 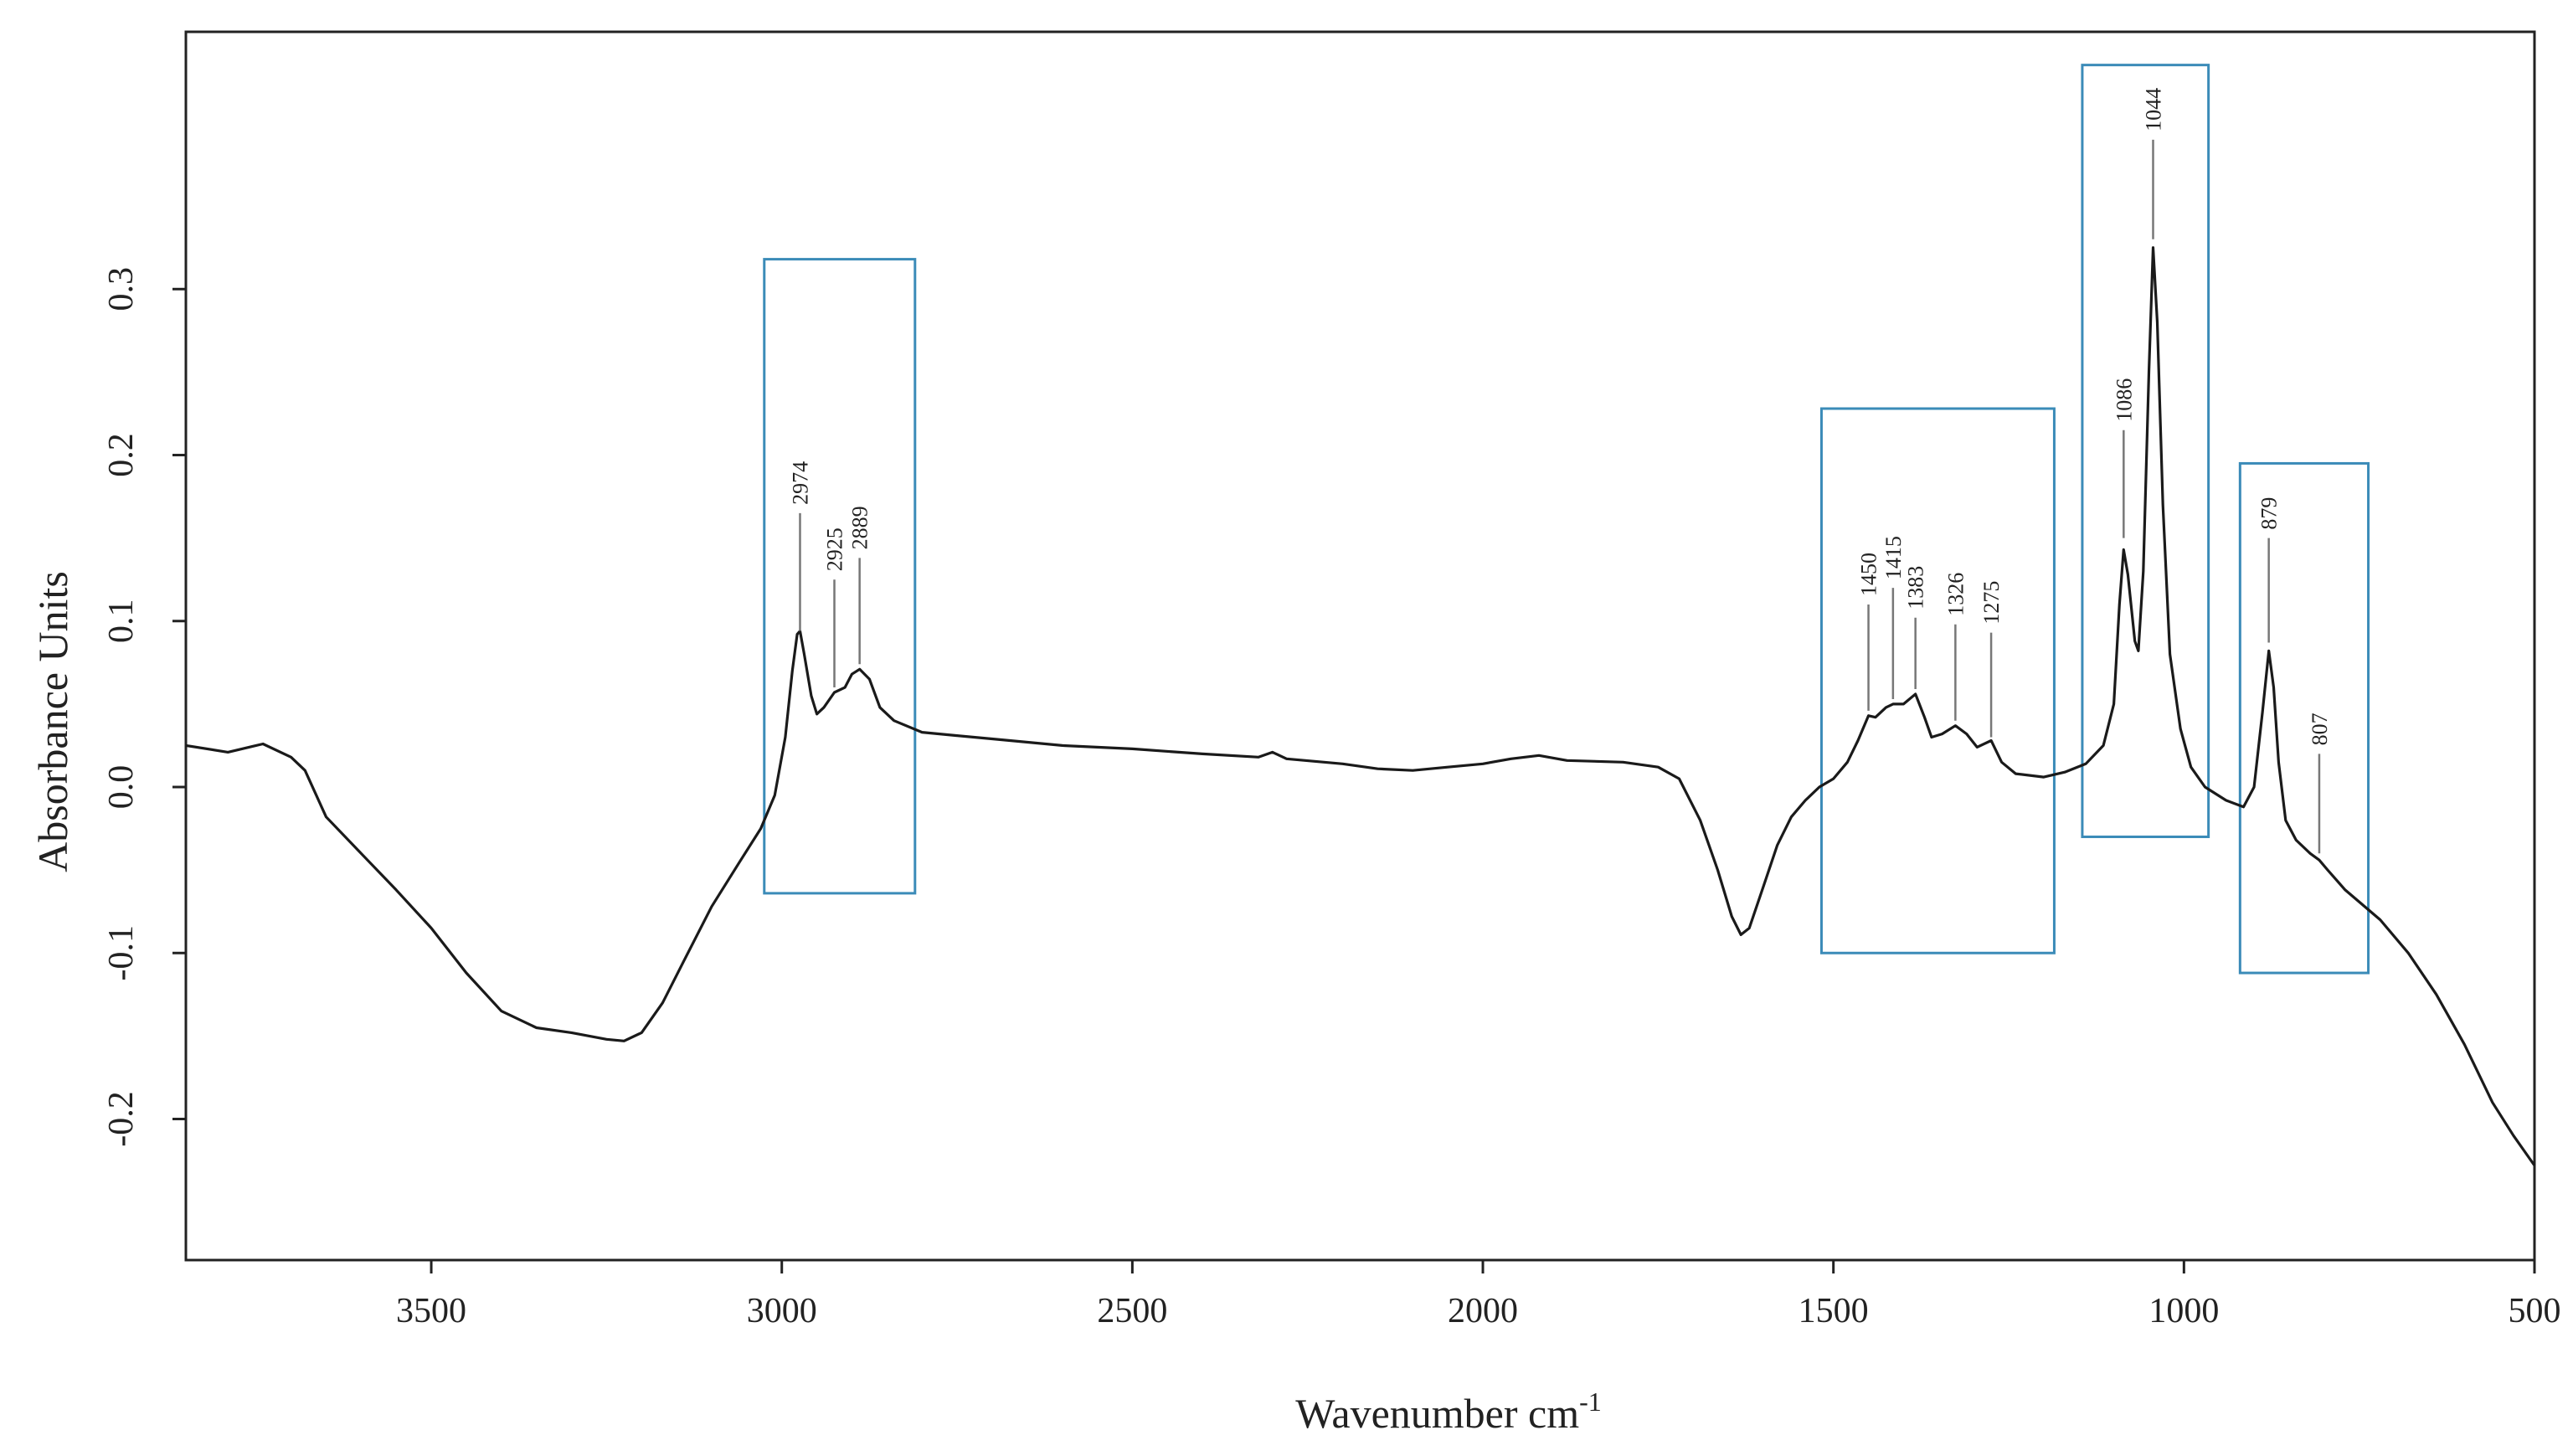 I want to click on peak-label-1415: 1415, so click(x=1893, y=557).